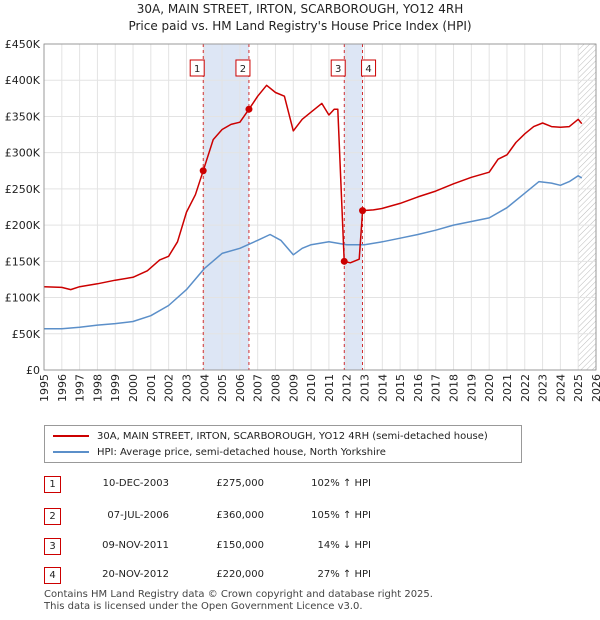 This screenshot has width=600, height=620. What do you see at coordinates (471, 388) in the screenshot?
I see `x-tick-label: 2019` at bounding box center [471, 388].